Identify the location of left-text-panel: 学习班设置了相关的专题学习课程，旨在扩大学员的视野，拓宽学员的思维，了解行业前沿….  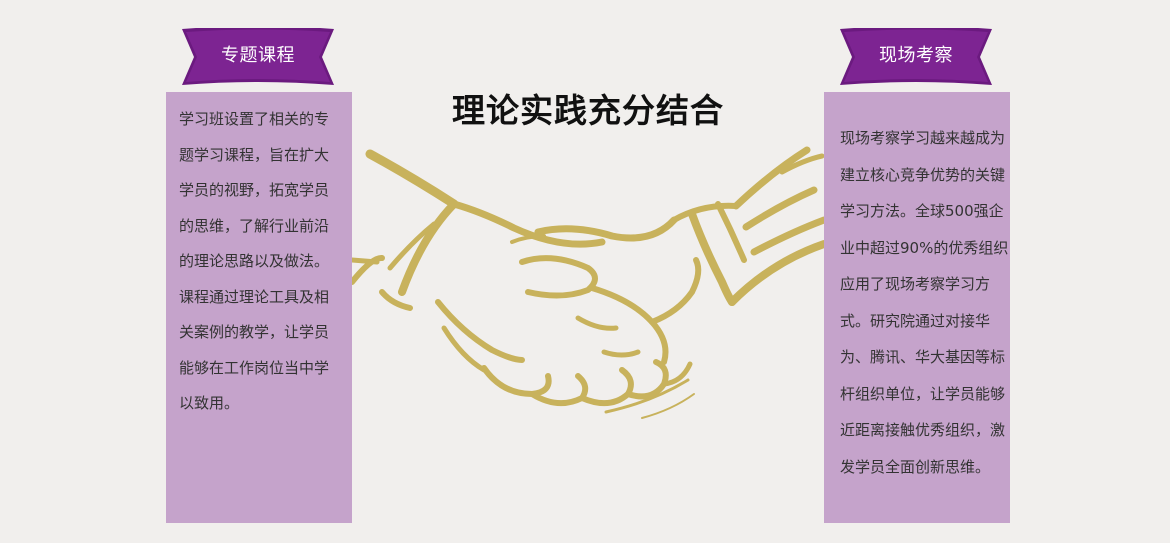
(259, 307).